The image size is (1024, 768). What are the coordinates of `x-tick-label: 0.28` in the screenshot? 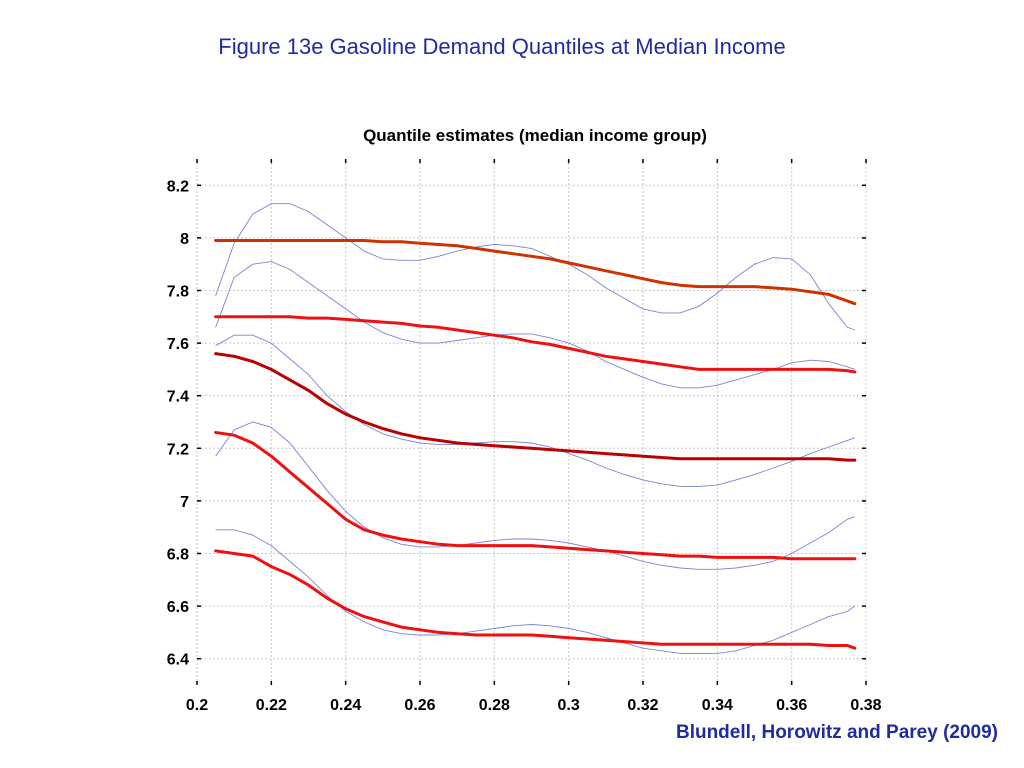 It's located at (494, 705).